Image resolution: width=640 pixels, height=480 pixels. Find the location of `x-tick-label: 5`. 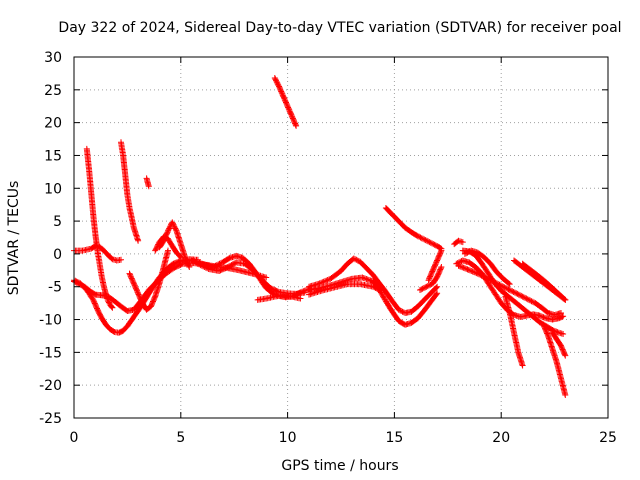

x-tick-label: 5 is located at coordinates (180, 438).